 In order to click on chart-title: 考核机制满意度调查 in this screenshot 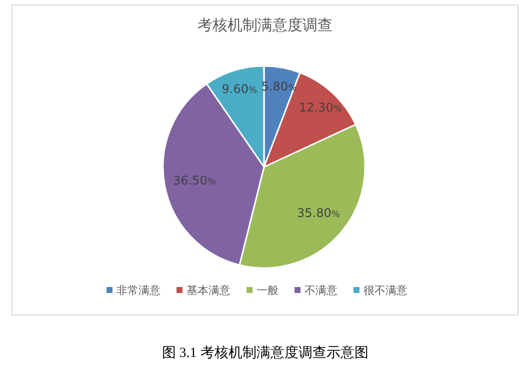, I will do `click(265, 25)`.